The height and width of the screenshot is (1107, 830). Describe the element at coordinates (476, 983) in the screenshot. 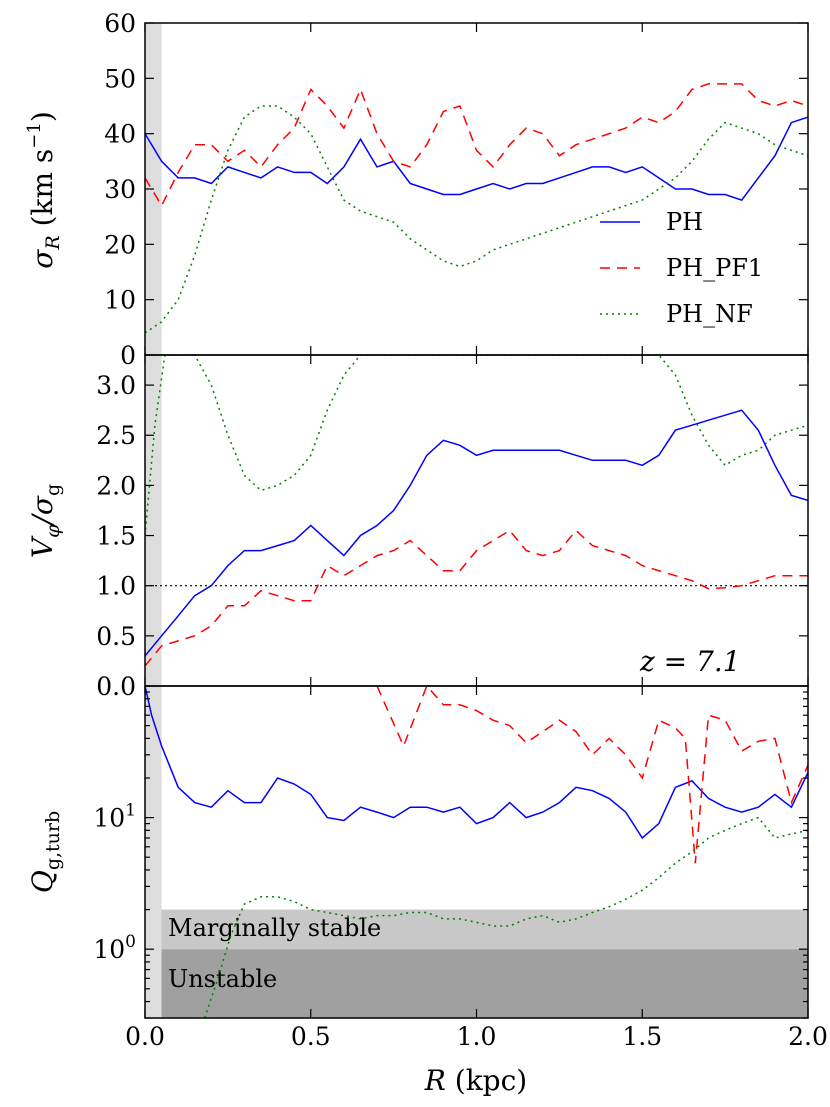

I see `unstable-band` at that location.